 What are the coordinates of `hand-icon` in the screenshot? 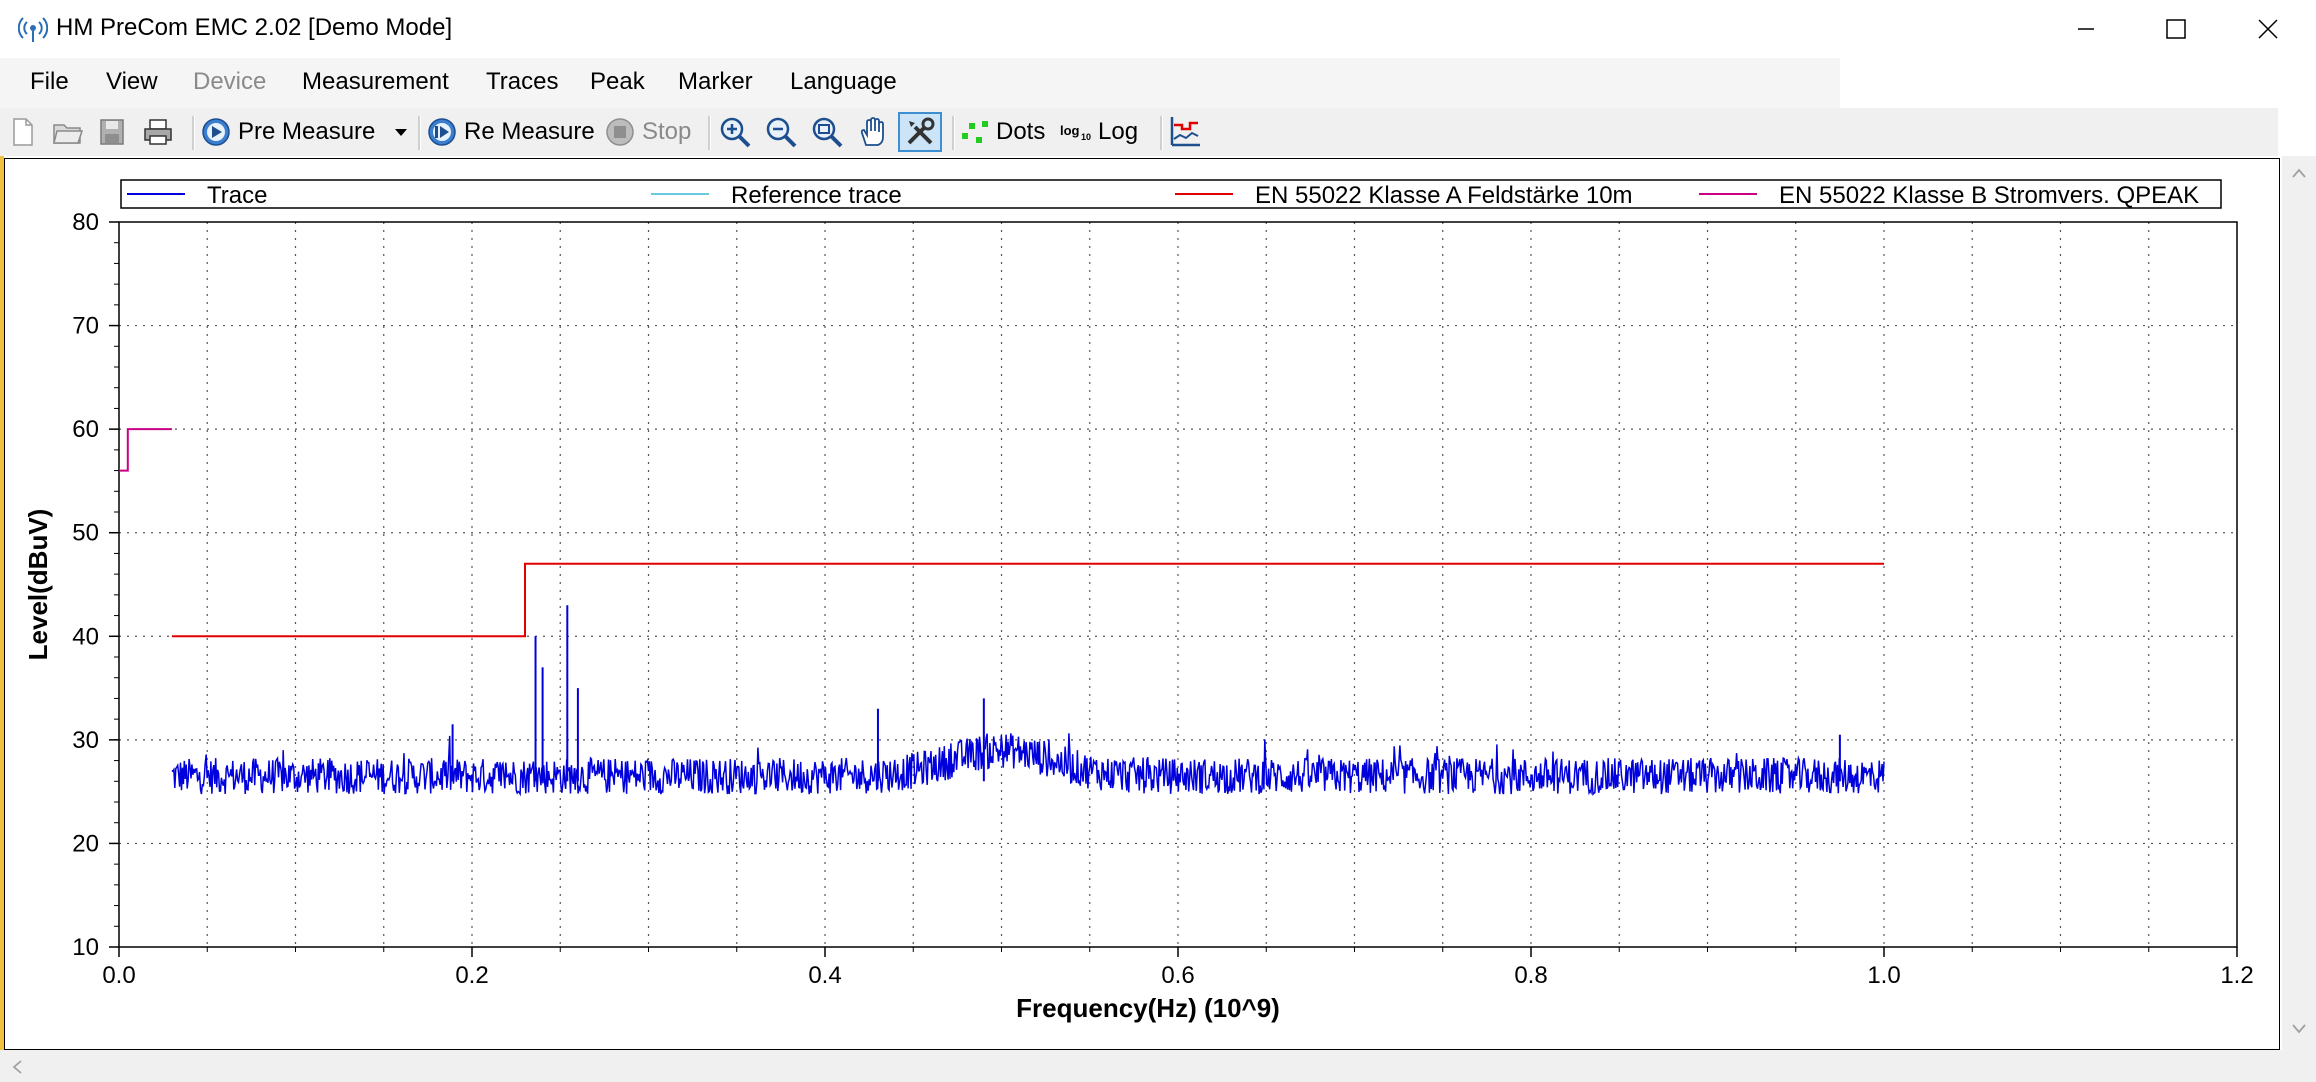 It's located at (872, 131).